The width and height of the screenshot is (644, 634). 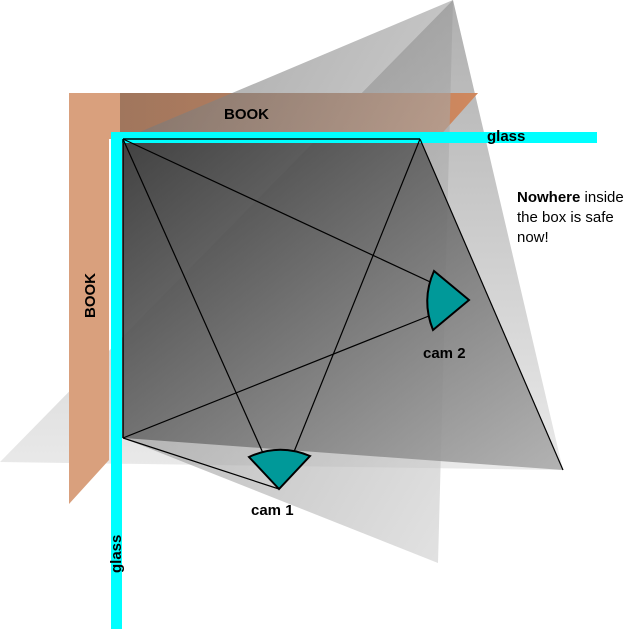 I want to click on glass-left-label: glass, so click(x=116, y=554).